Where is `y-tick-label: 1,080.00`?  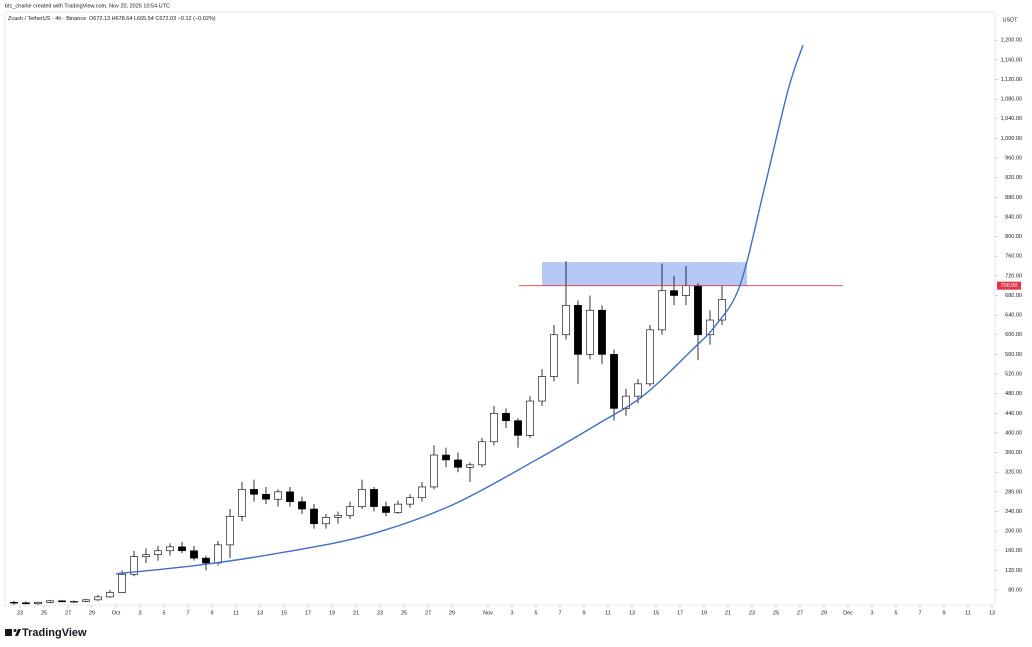
y-tick-label: 1,080.00 is located at coordinates (1011, 100).